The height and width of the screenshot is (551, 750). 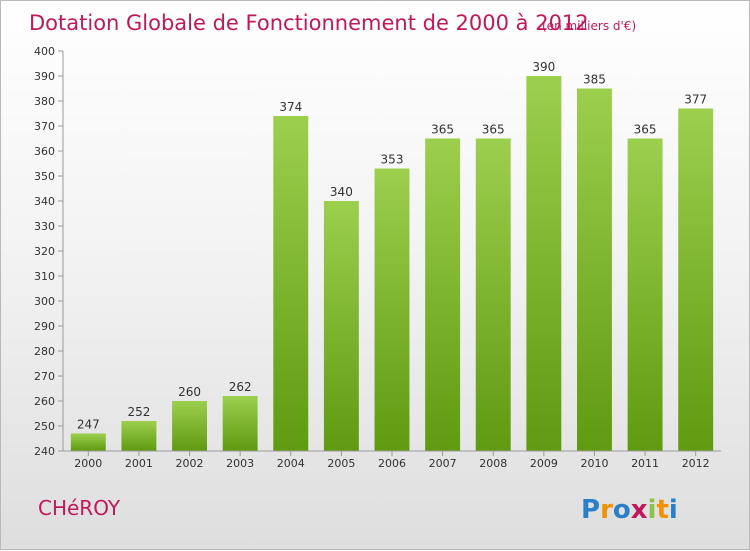 I want to click on y-tick-label: 400, so click(x=44, y=51).